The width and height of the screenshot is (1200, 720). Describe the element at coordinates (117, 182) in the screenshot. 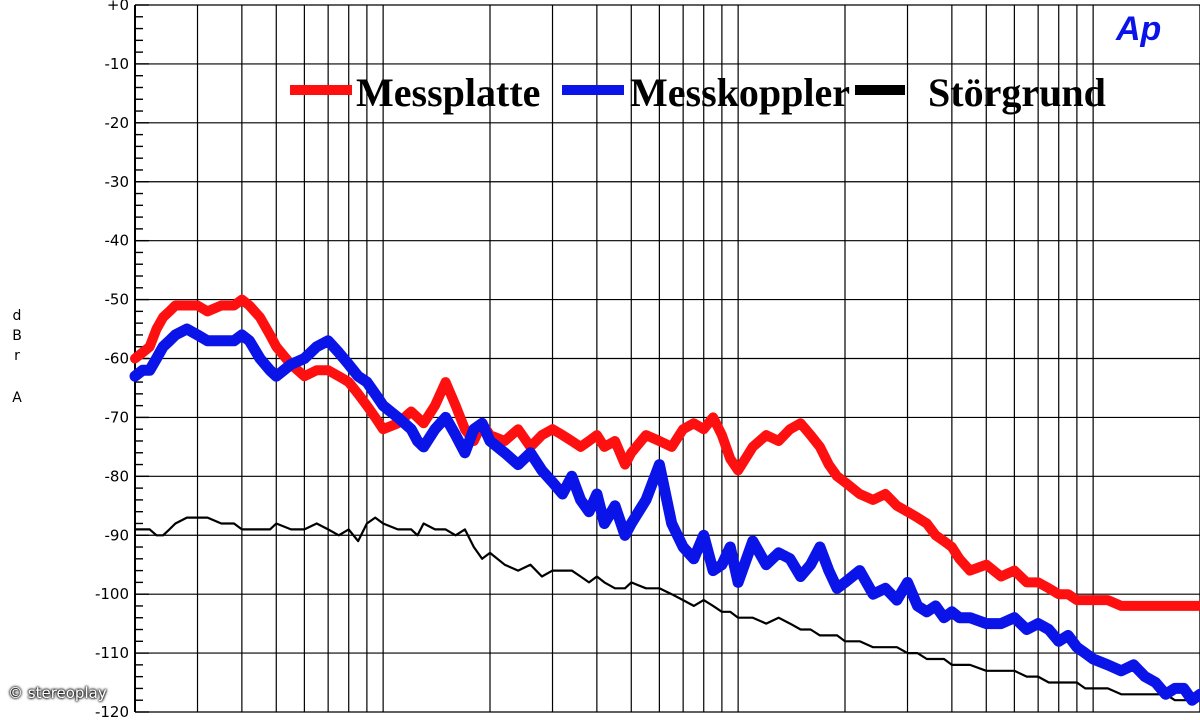

I see `y-tick-label: -30` at that location.